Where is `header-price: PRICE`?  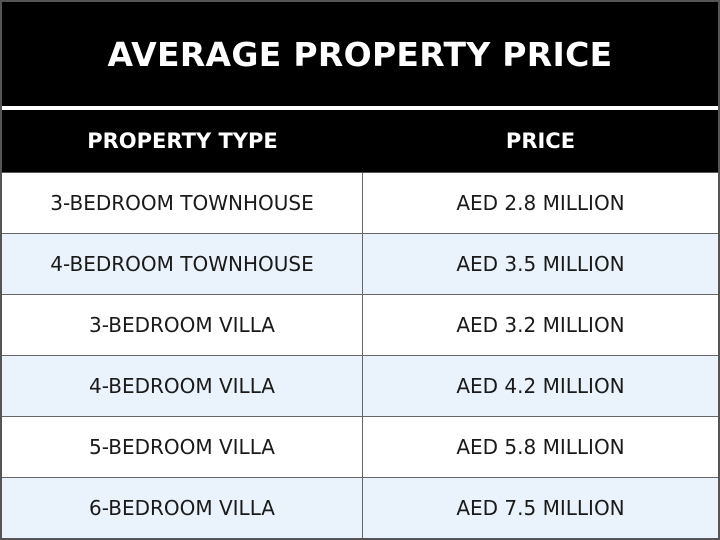 header-price: PRICE is located at coordinates (540, 141).